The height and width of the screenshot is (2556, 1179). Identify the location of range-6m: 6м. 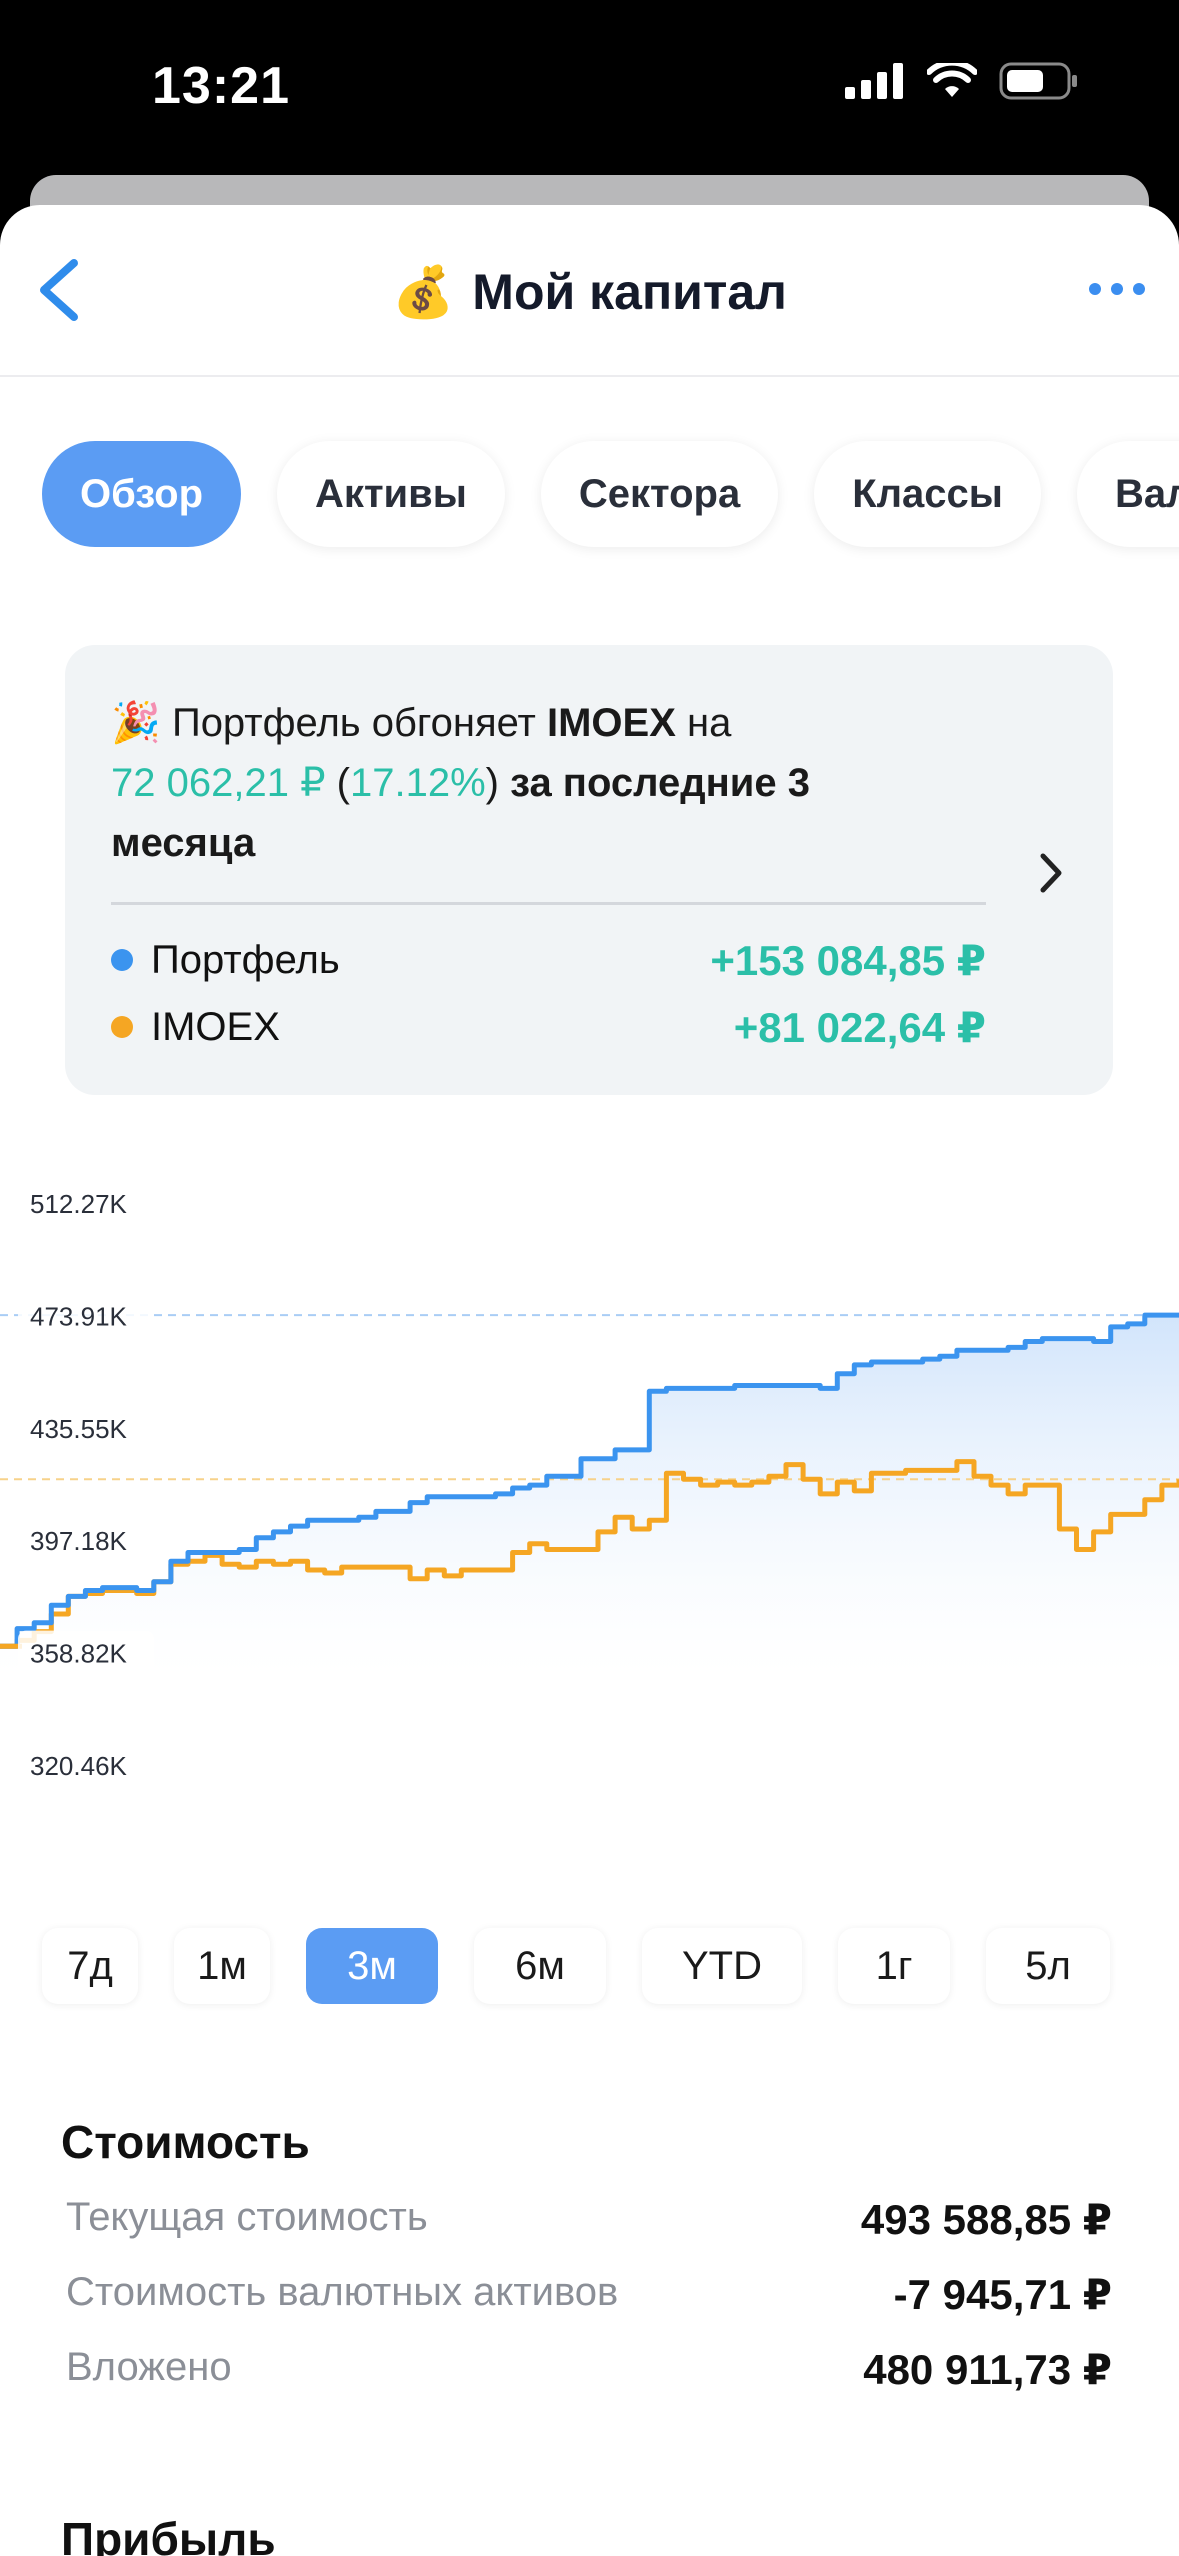
(540, 1966).